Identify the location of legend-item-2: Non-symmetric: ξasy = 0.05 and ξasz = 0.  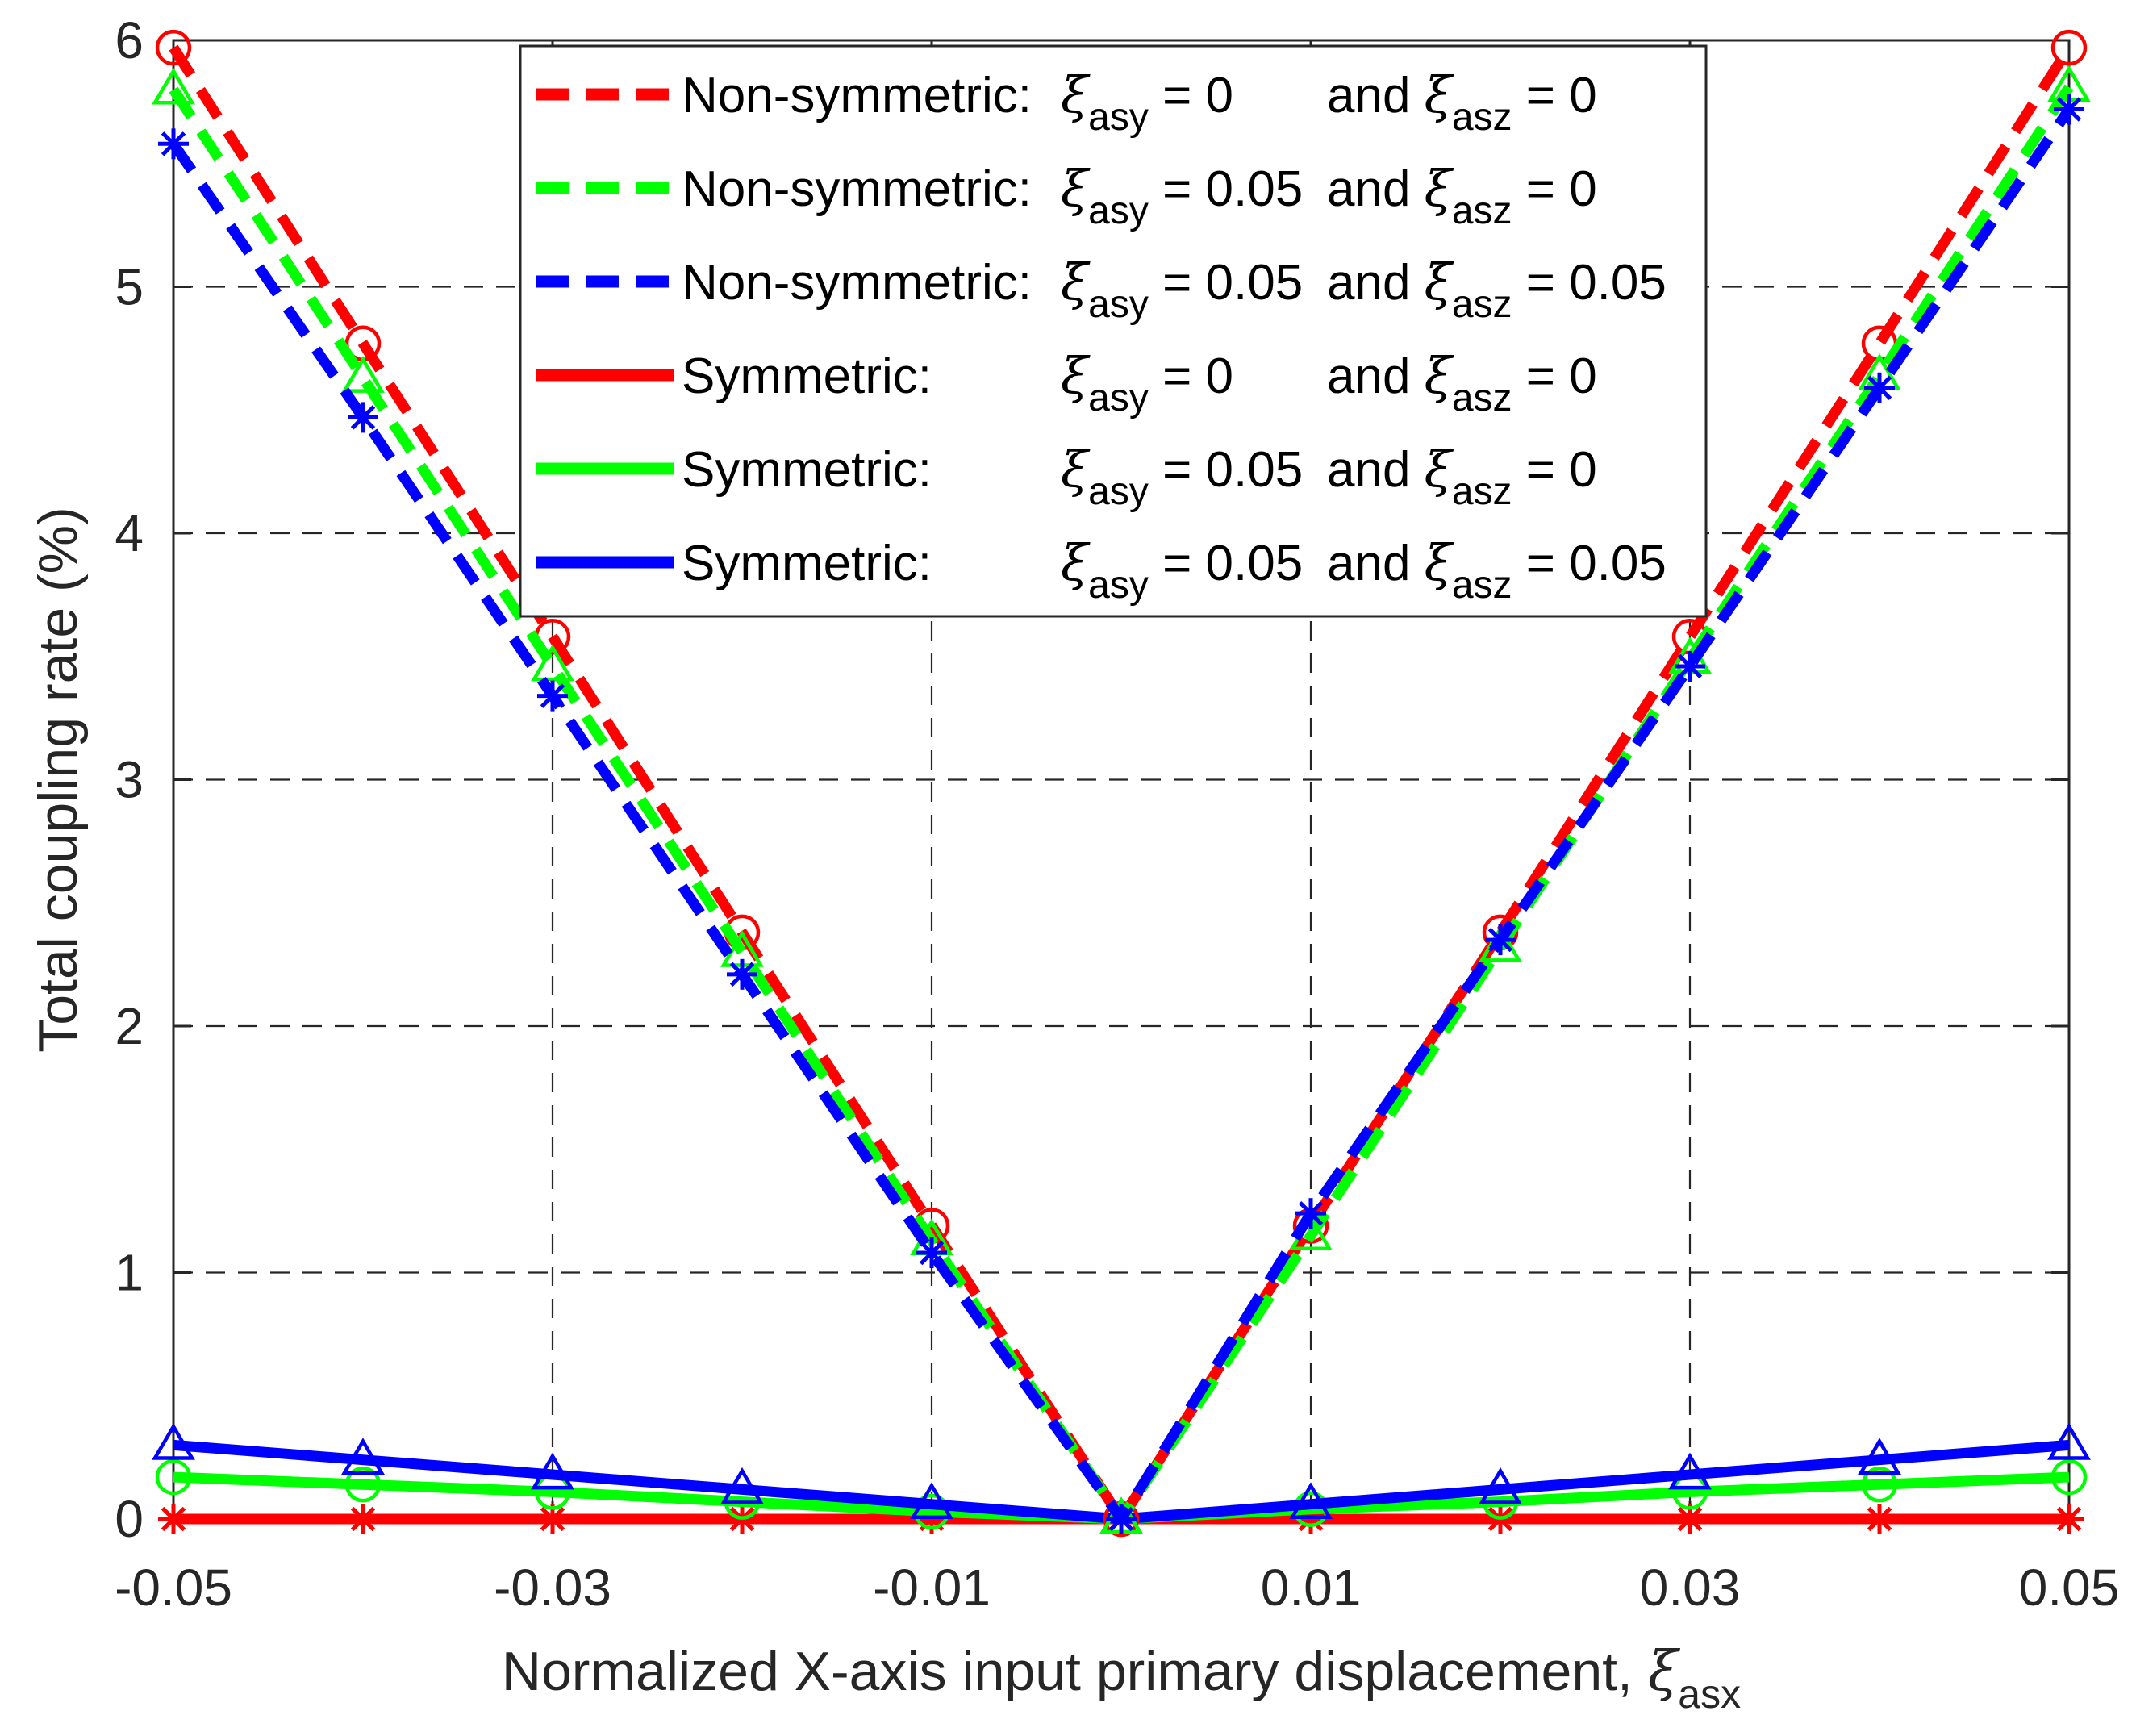
(1066, 195).